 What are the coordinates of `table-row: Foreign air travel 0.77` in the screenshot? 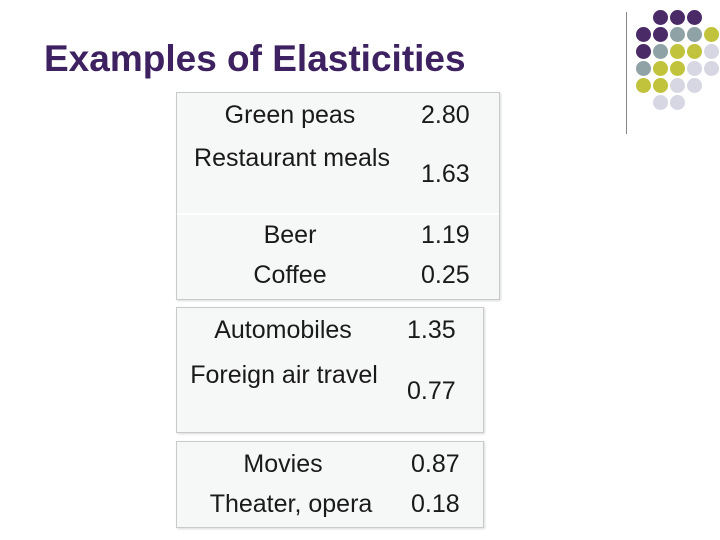 It's located at (330, 393).